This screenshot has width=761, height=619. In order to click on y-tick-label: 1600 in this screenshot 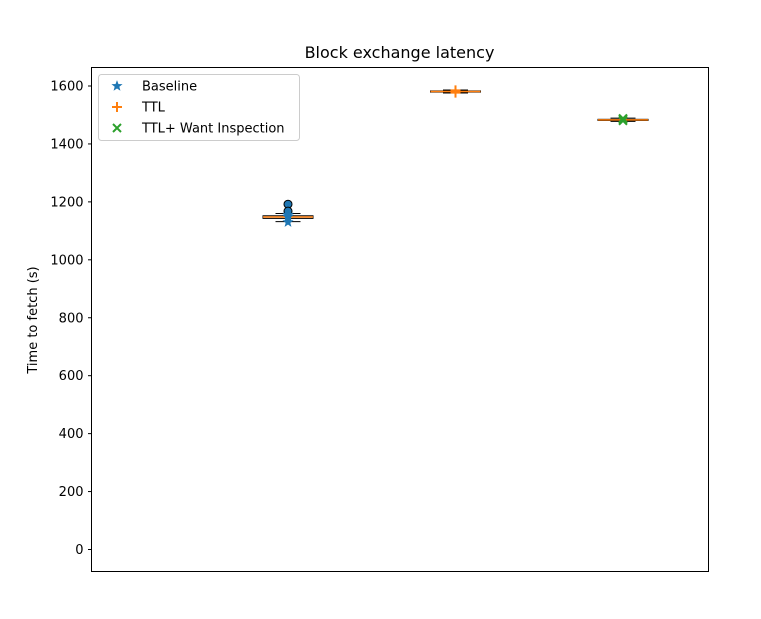, I will do `click(66, 87)`.